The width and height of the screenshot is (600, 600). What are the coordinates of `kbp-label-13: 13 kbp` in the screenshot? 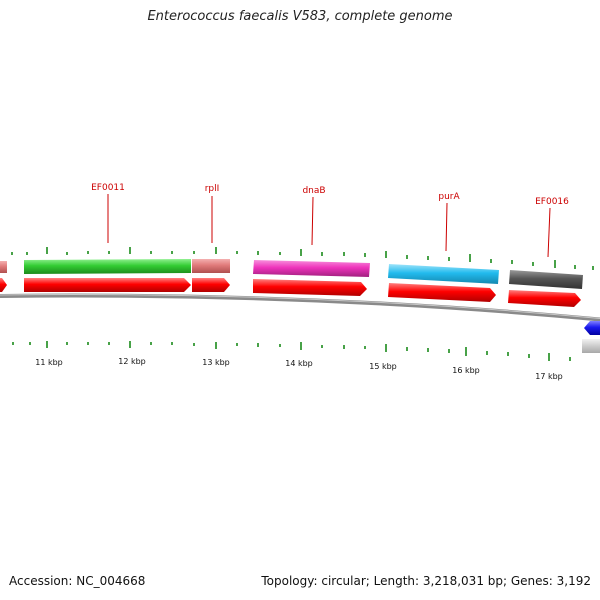 It's located at (216, 362).